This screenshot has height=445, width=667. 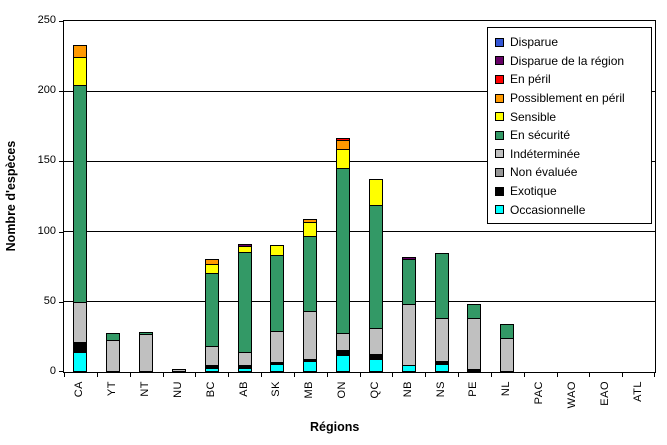 I want to click on x-tick-label-WAO: WAO, so click(x=571, y=395).